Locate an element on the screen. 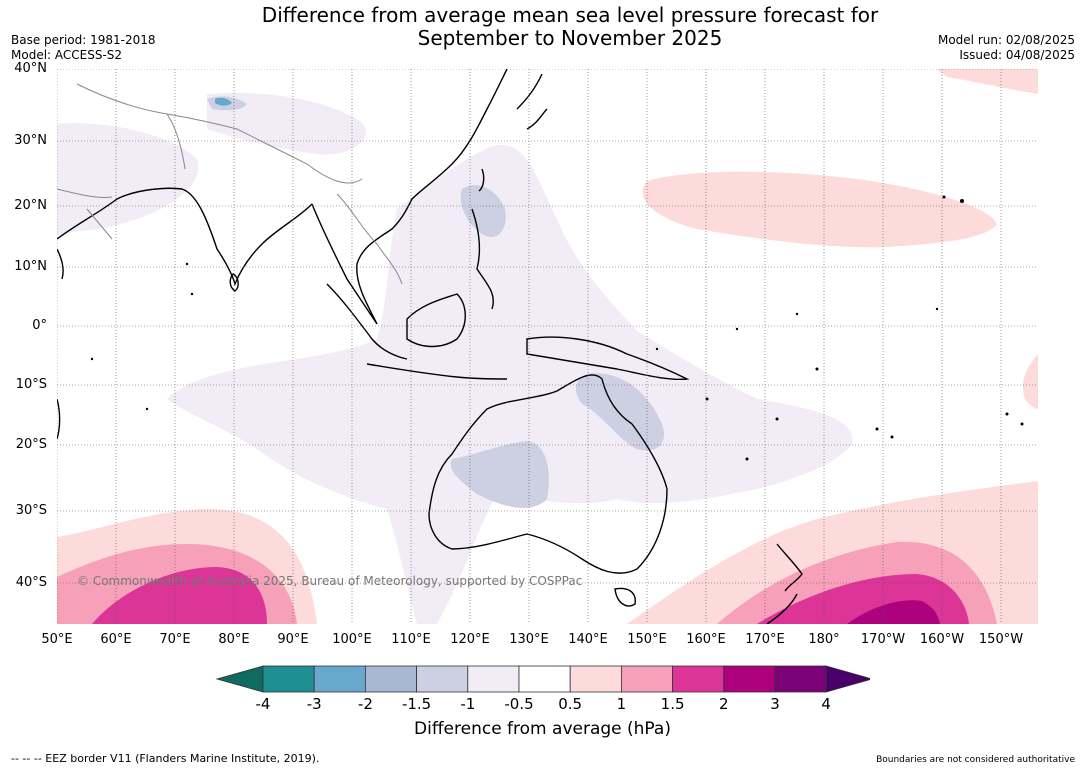 This screenshot has height=770, width=1085. coastline-borneo is located at coordinates (436, 320).